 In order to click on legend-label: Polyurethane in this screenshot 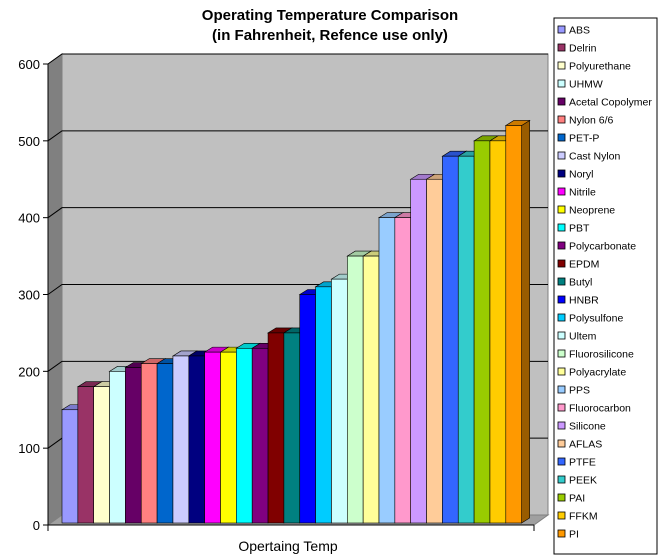, I will do `click(600, 67)`.